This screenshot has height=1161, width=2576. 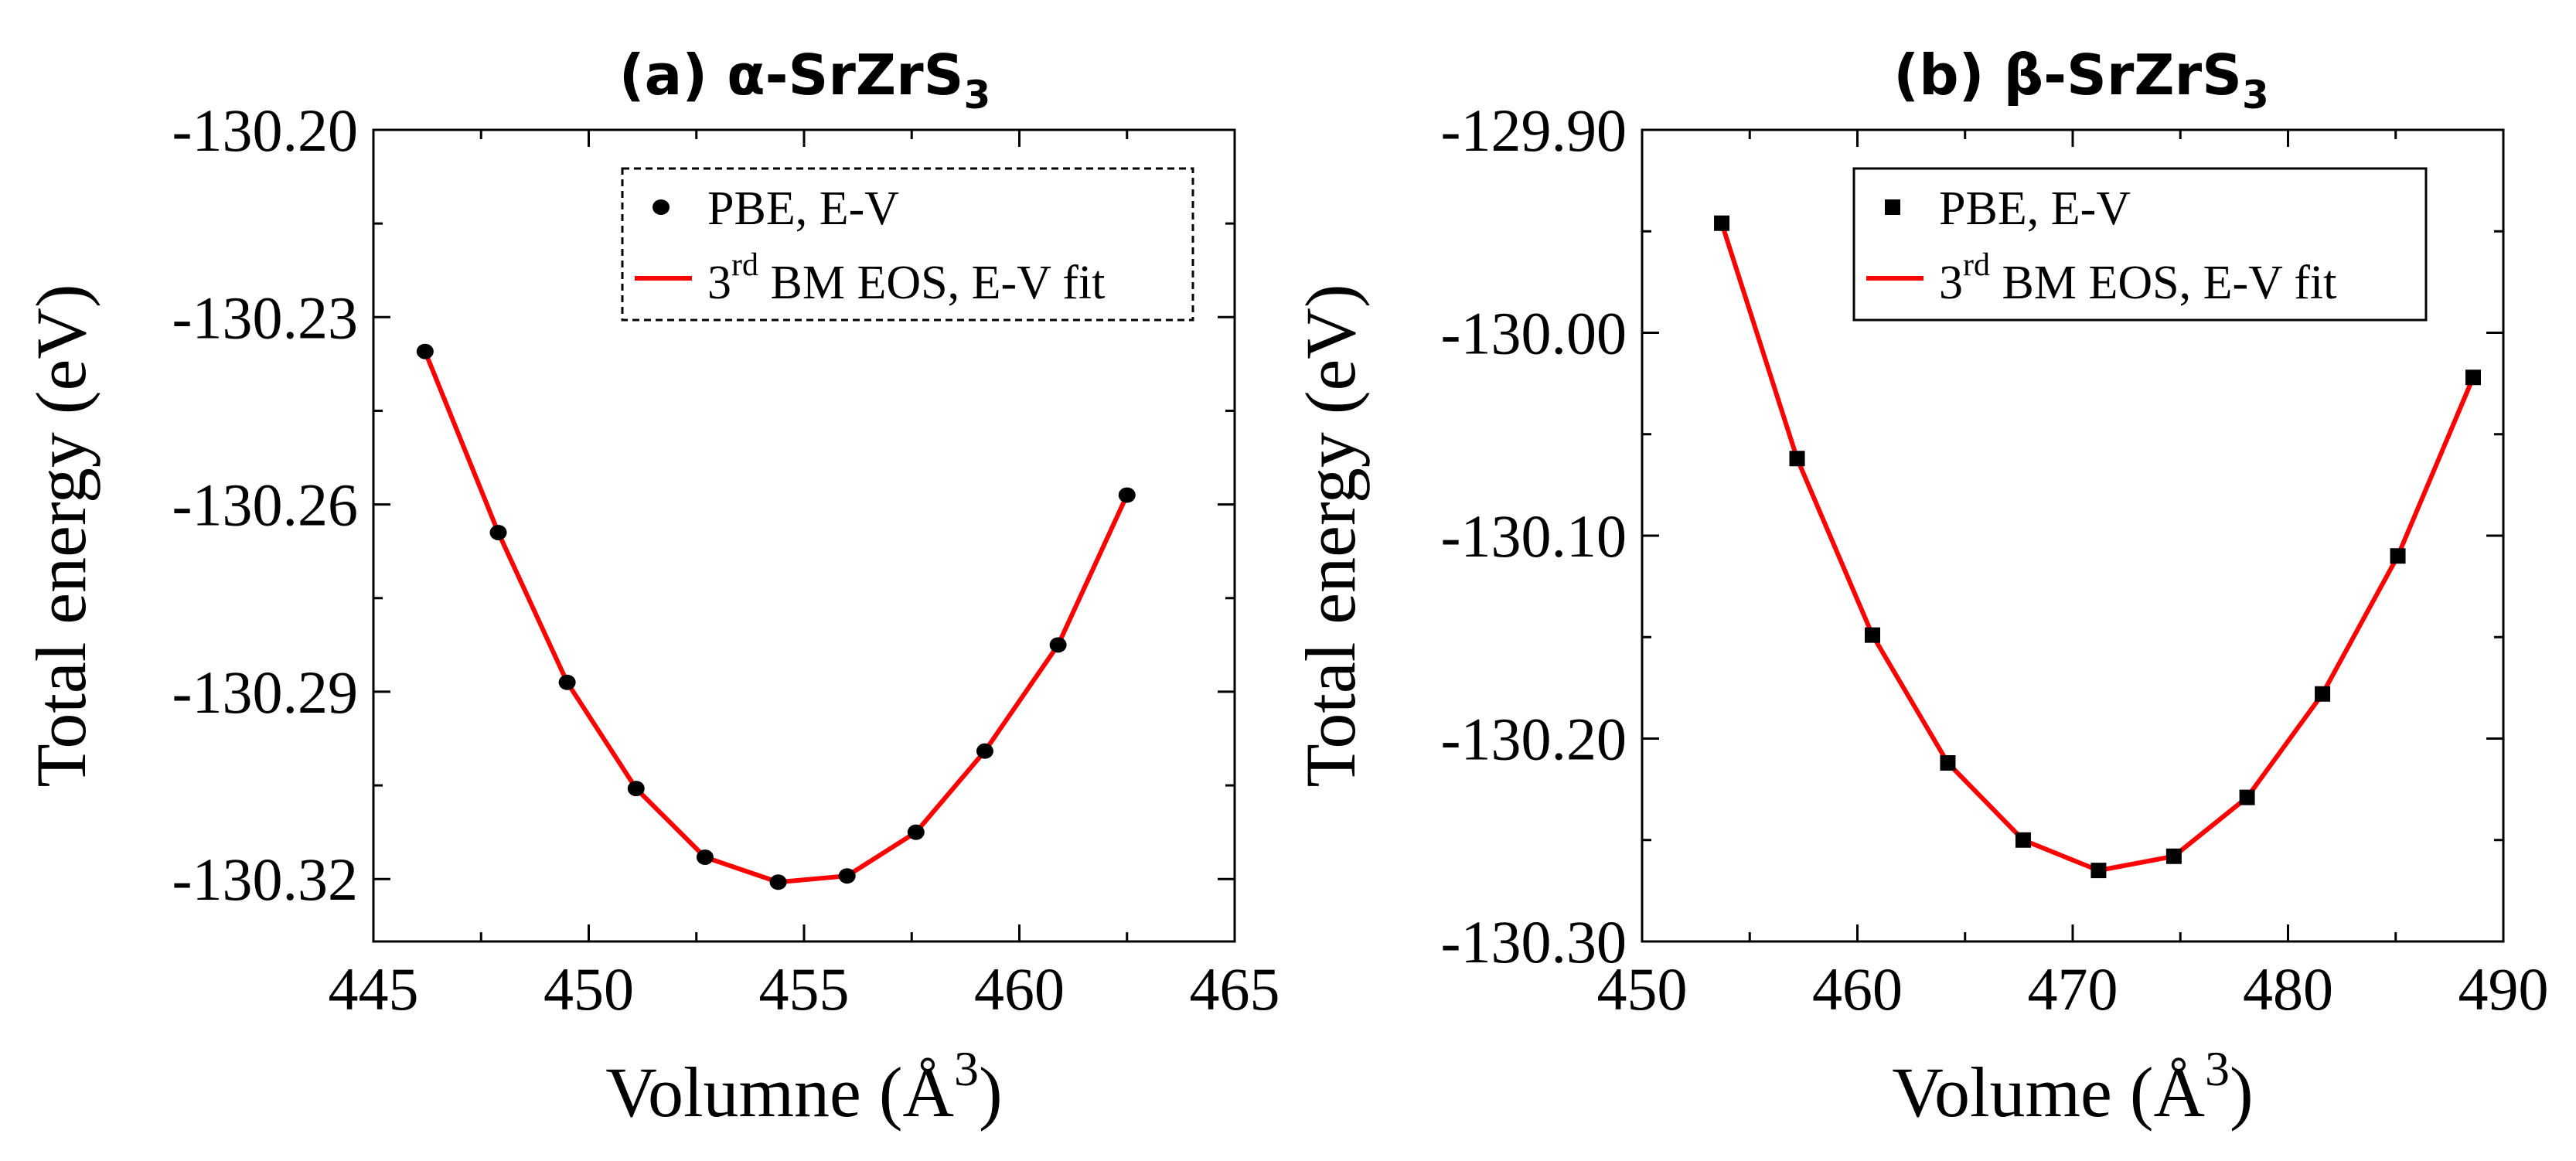 I want to click on fit-line, so click(x=776, y=617).